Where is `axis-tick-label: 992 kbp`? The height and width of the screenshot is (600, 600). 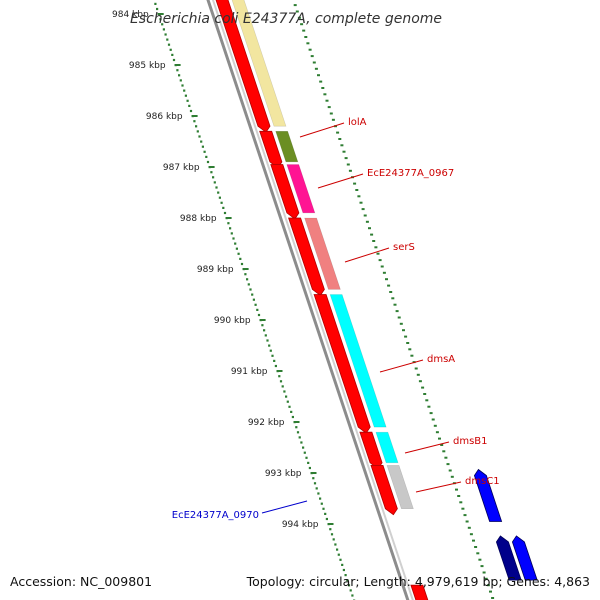
axis-tick-label: 992 kbp is located at coordinates (266, 423).